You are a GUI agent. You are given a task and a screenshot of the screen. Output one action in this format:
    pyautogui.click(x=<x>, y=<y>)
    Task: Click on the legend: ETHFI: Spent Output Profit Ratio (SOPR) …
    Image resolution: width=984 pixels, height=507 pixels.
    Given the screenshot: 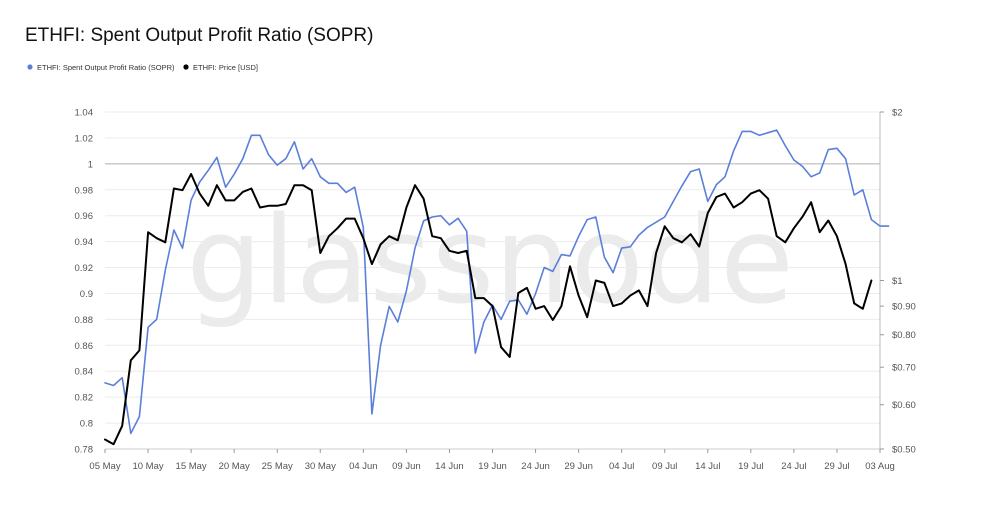 What is the action you would take?
    pyautogui.click(x=142, y=67)
    